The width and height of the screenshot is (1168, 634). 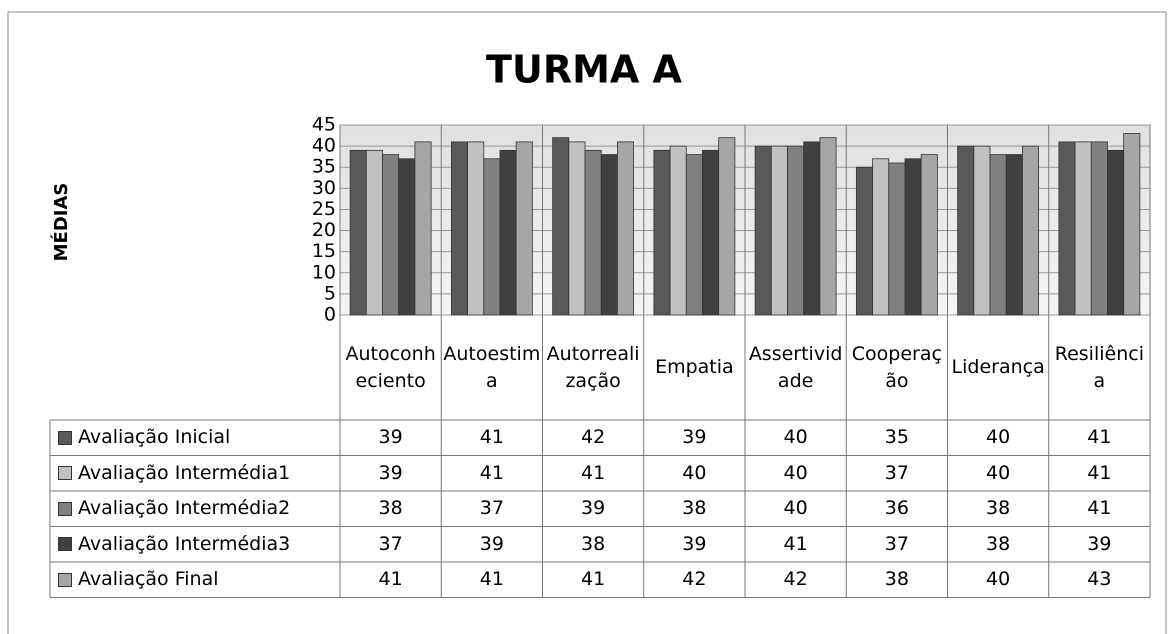 I want to click on y-tick-label: 15, so click(x=324, y=251).